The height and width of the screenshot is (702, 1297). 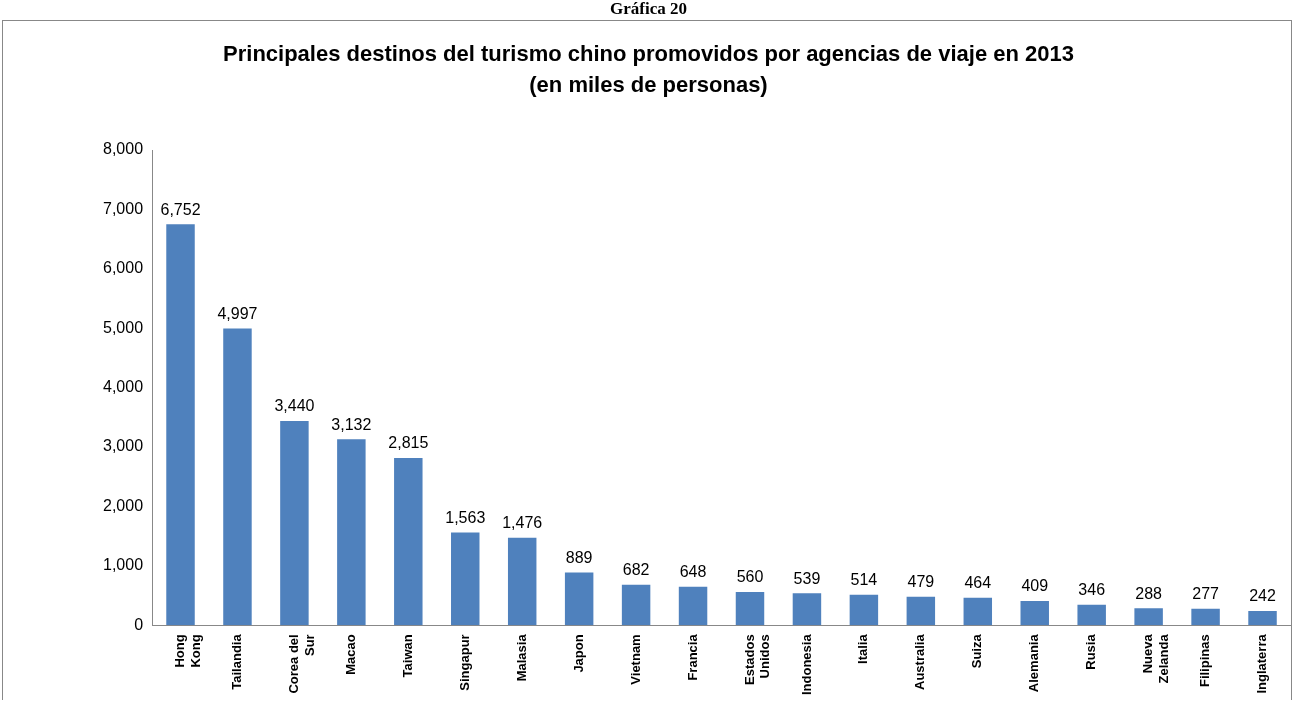 What do you see at coordinates (757, 659) in the screenshot?
I see `x-tick-label: Estados Unidos` at bounding box center [757, 659].